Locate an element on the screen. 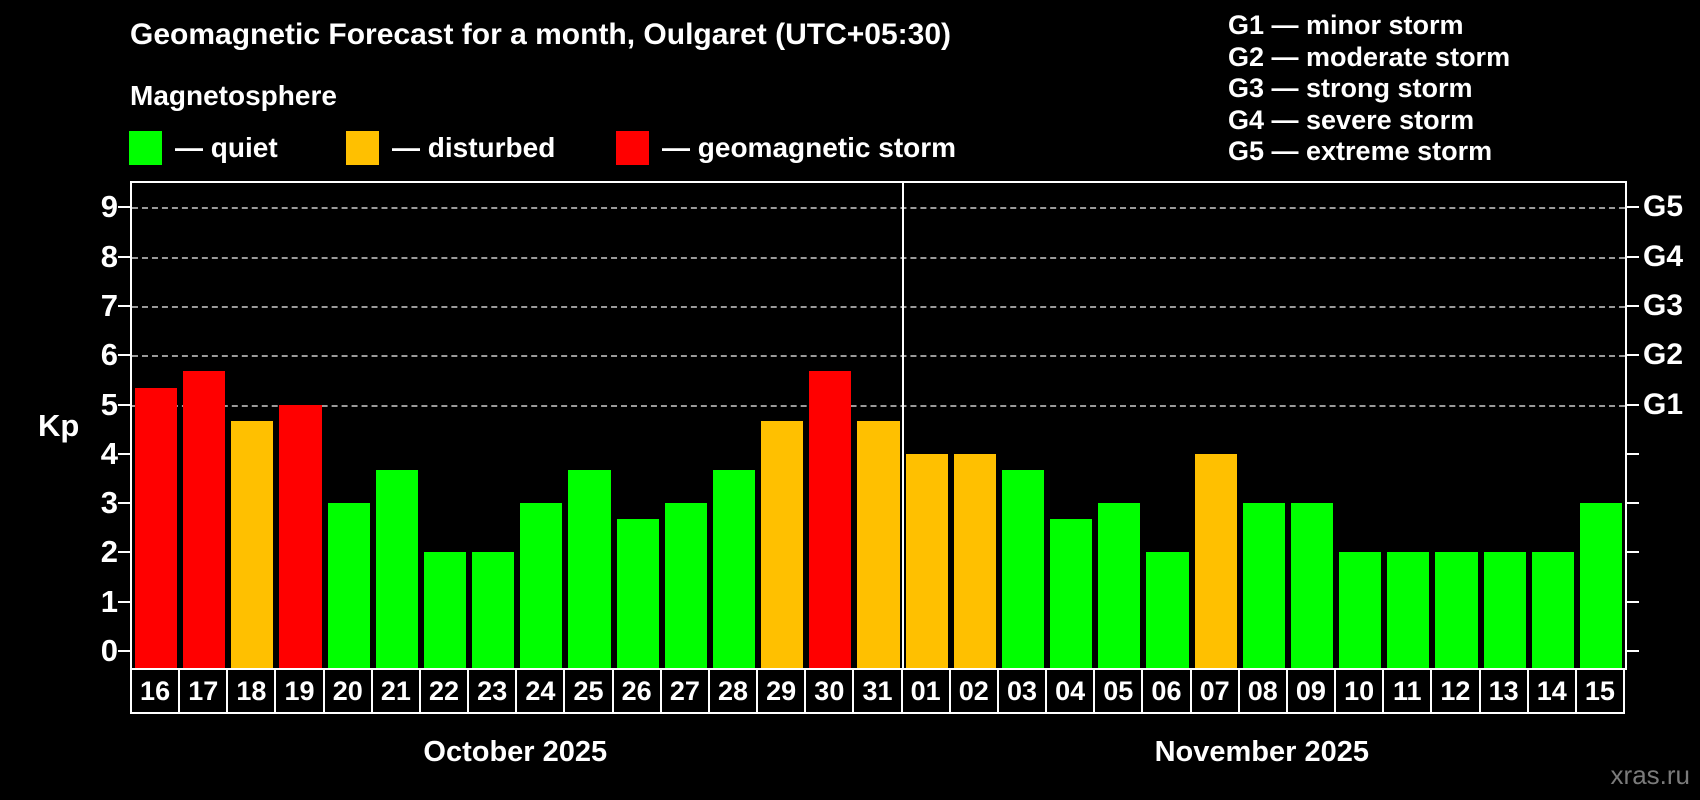 Image resolution: width=1700 pixels, height=800 pixels. day-label-10: 10 is located at coordinates (1359, 691).